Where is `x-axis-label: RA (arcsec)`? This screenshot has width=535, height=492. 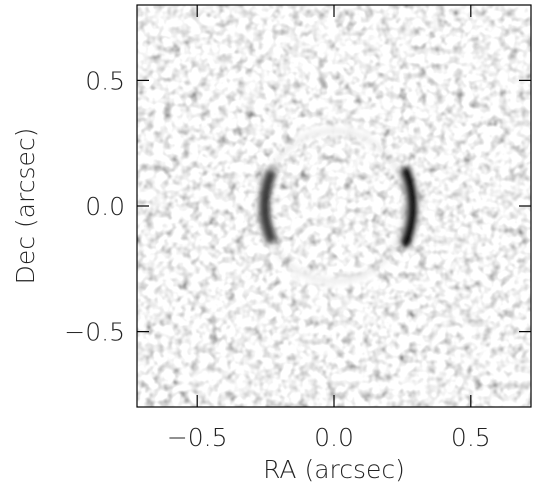
x-axis-label: RA (arcsec) is located at coordinates (334, 469).